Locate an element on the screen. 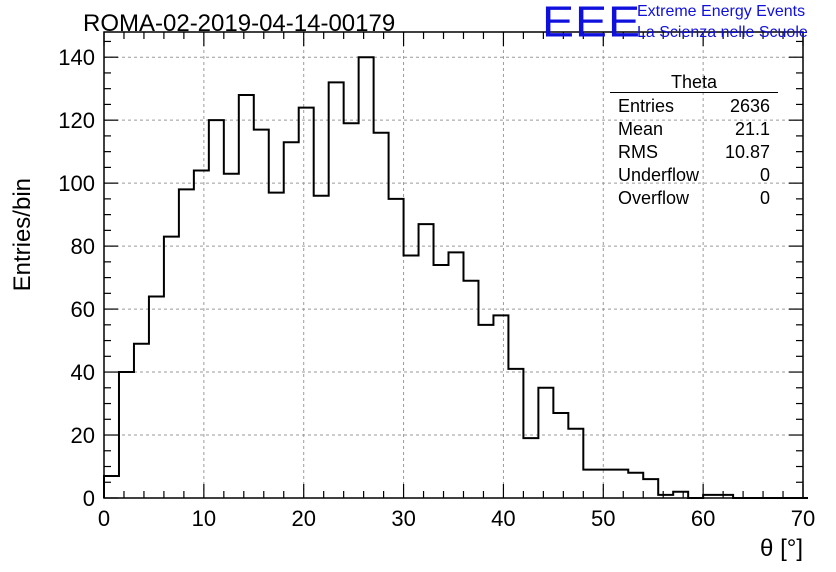 Image resolution: width=836 pixels, height=572 pixels. stats-row-mean: Mean 21.1 is located at coordinates (694, 129).